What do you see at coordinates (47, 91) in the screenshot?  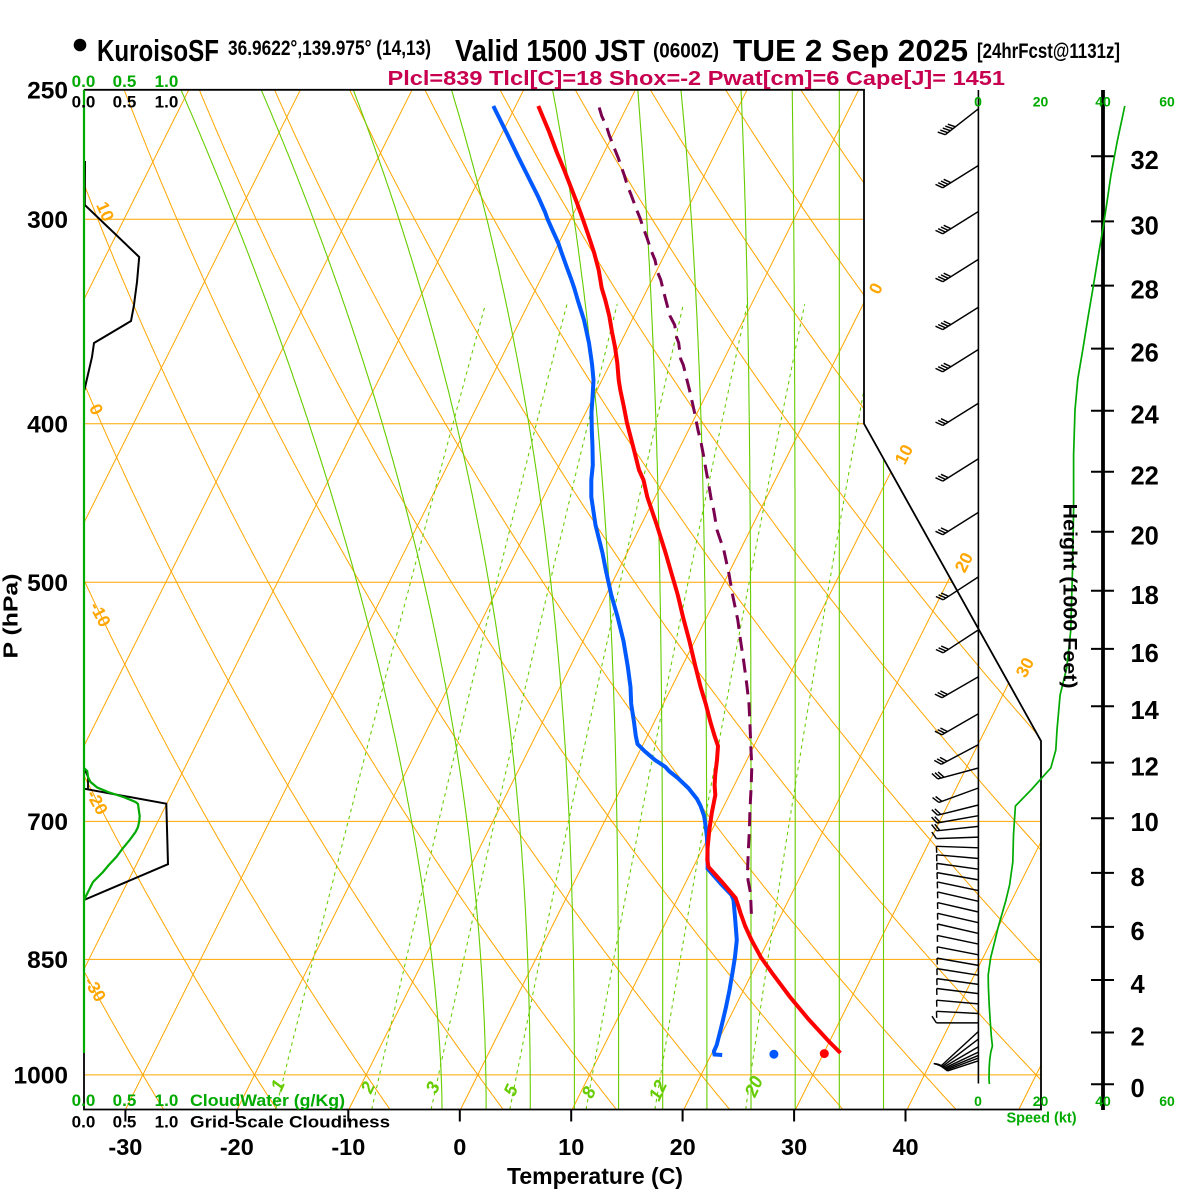 I see `svg-text: 250` at bounding box center [47, 91].